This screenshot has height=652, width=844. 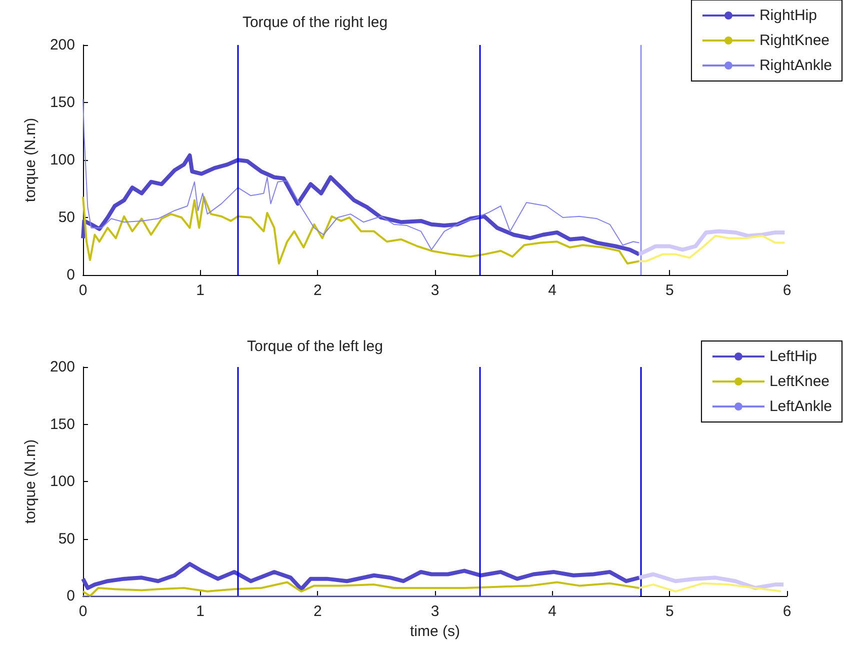 I want to click on legend-label: LeftHip, so click(x=793, y=356).